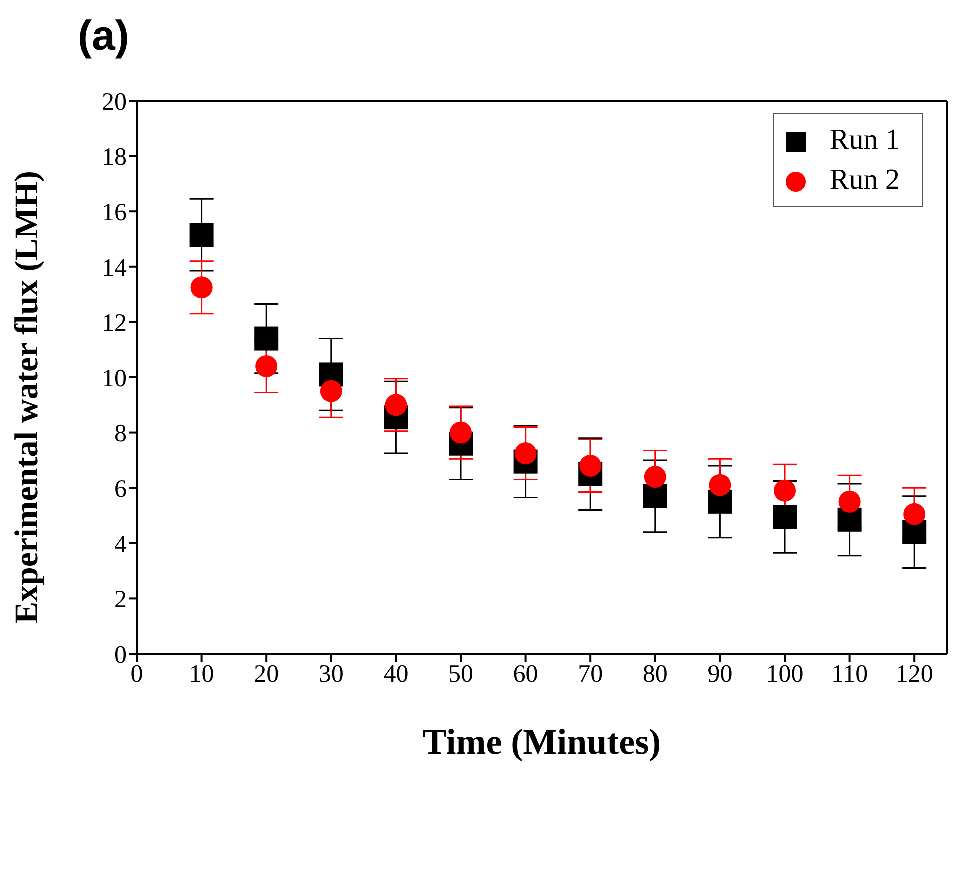  I want to click on x-tick-label: 30, so click(331, 674).